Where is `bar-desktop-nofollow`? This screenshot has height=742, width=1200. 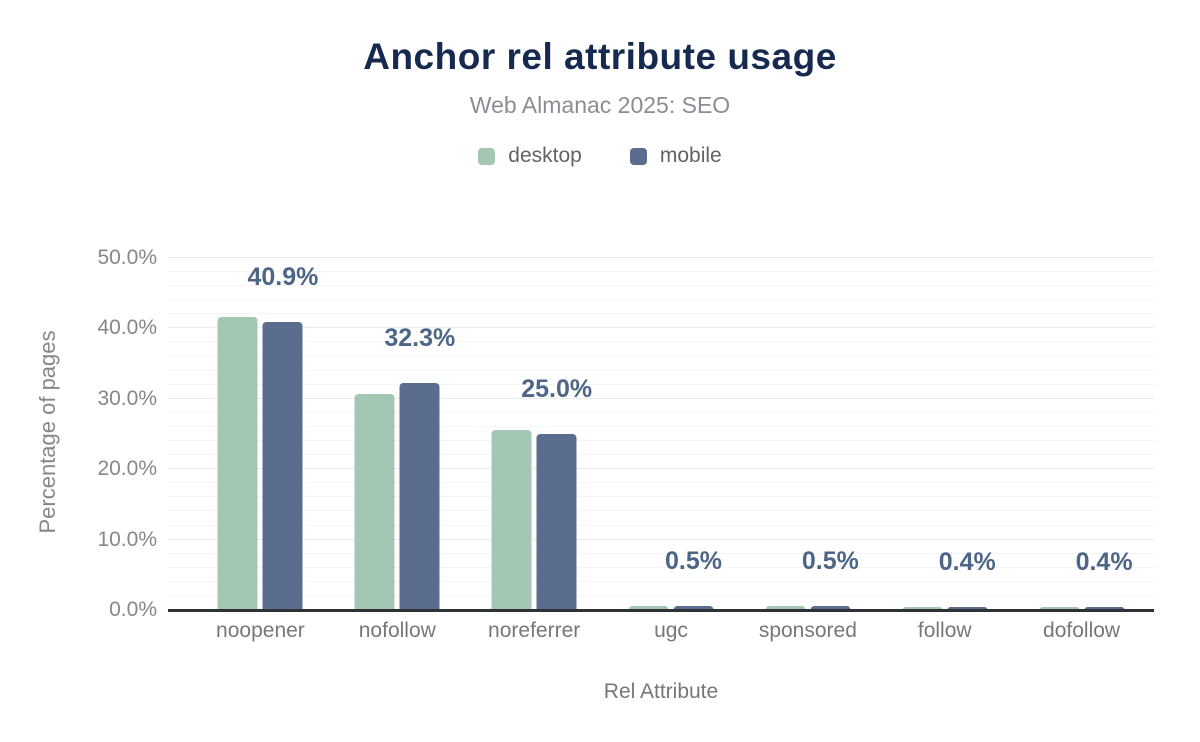 bar-desktop-nofollow is located at coordinates (374, 501).